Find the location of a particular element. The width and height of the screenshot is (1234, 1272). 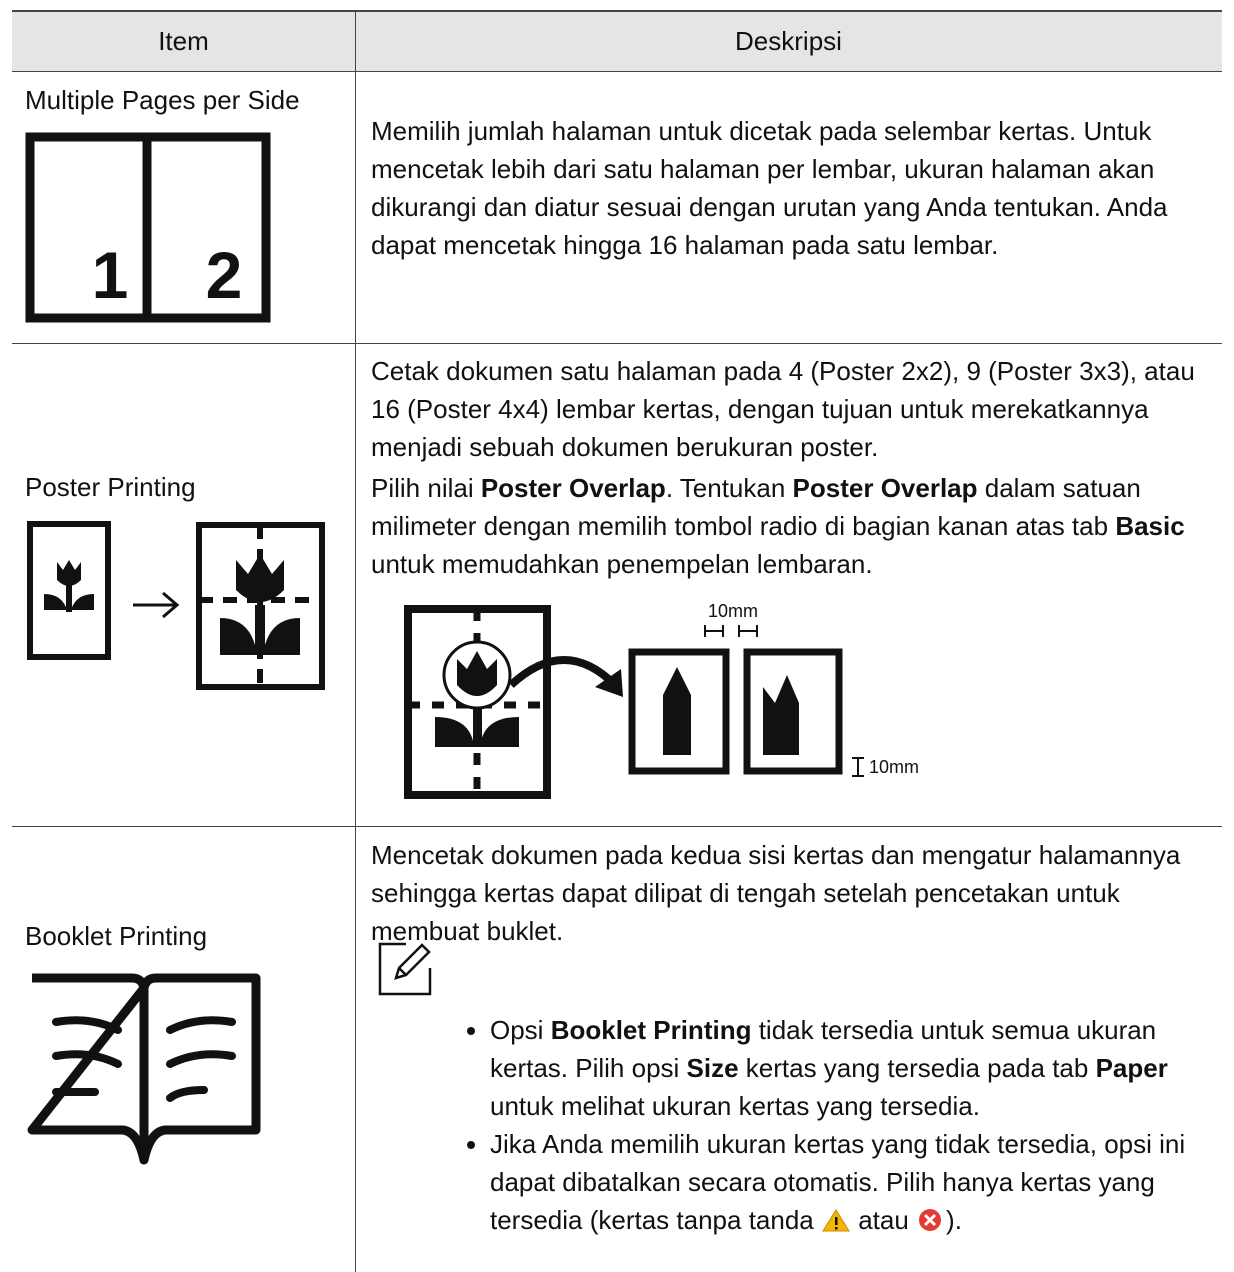

booklet-icon is located at coordinates (144, 1069).